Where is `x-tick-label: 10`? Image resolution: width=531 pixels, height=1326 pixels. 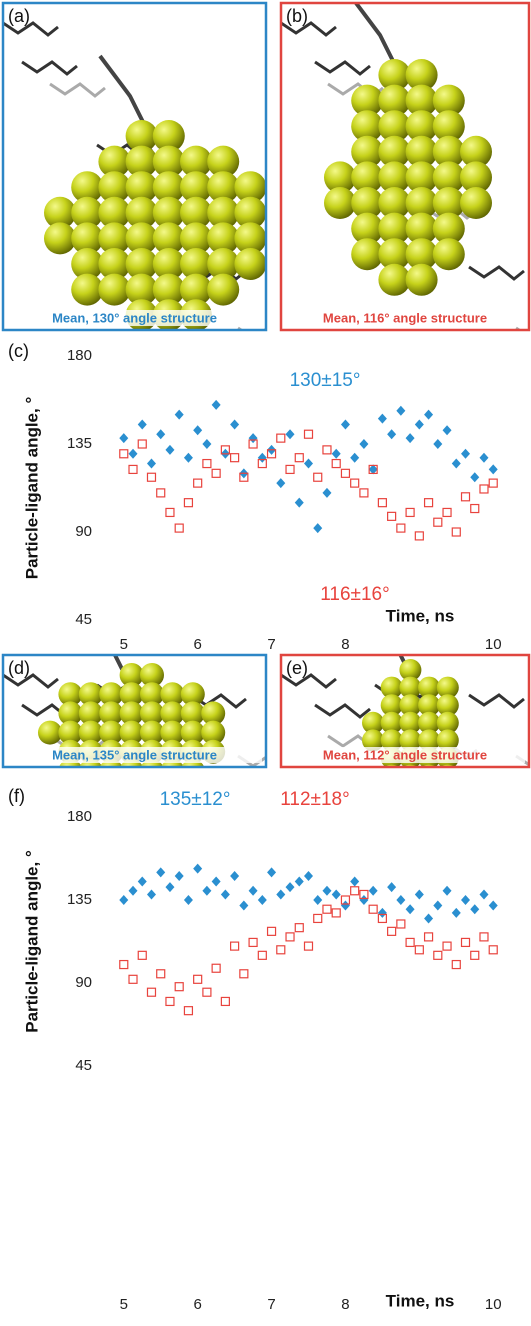
x-tick-label: 10 is located at coordinates (493, 644).